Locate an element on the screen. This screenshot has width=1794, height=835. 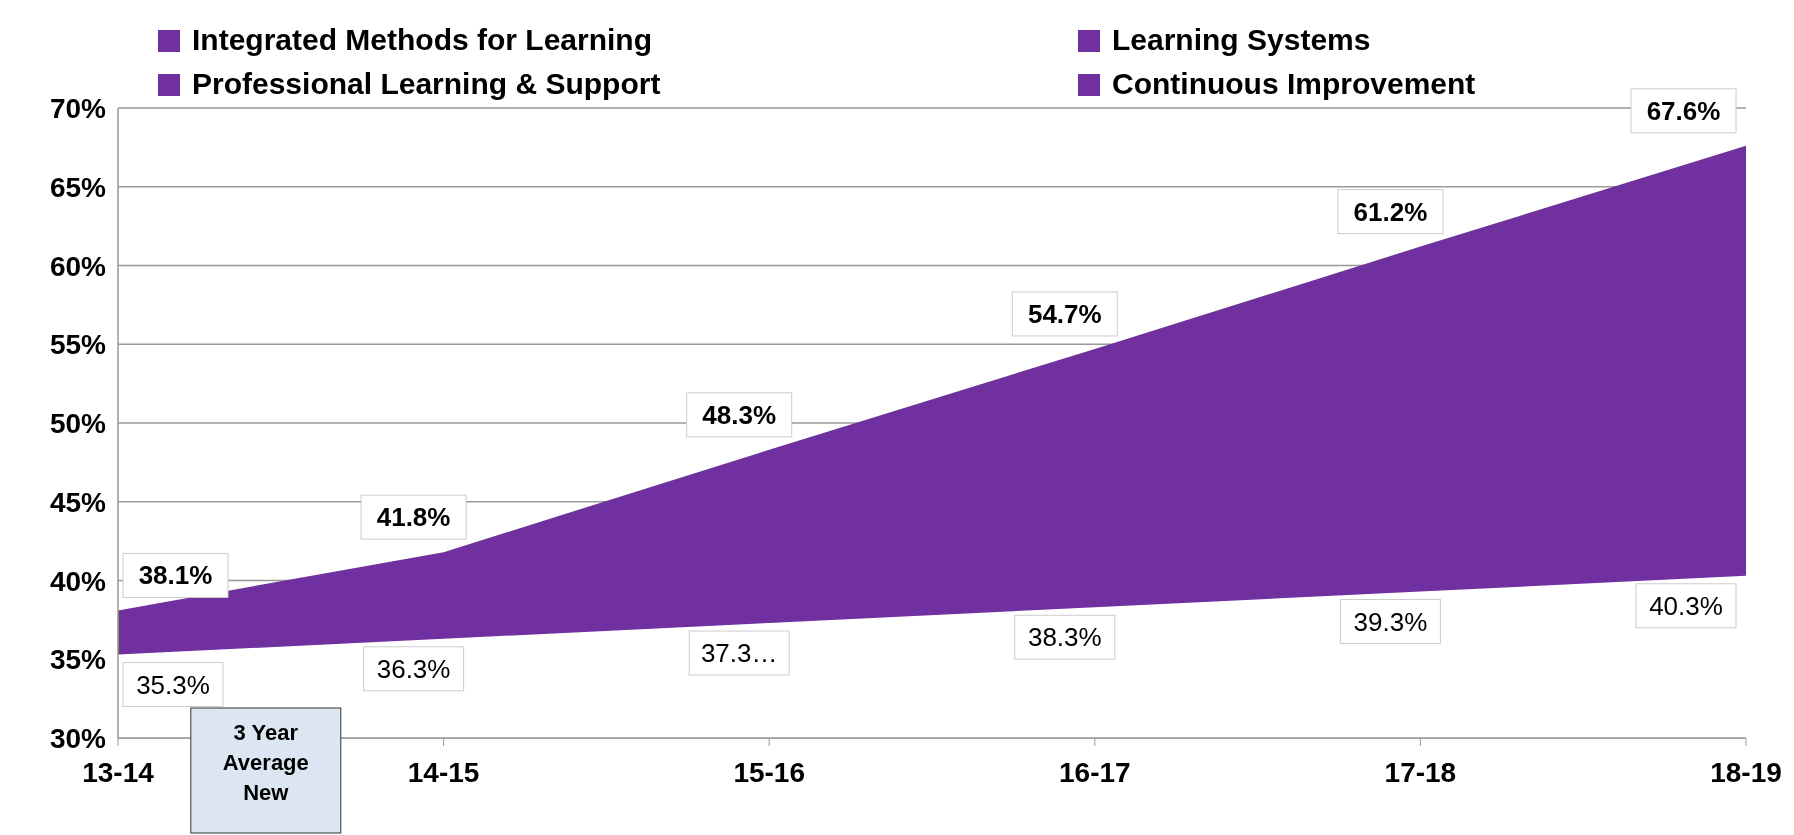
y-tick-label: 50% is located at coordinates (78, 423).